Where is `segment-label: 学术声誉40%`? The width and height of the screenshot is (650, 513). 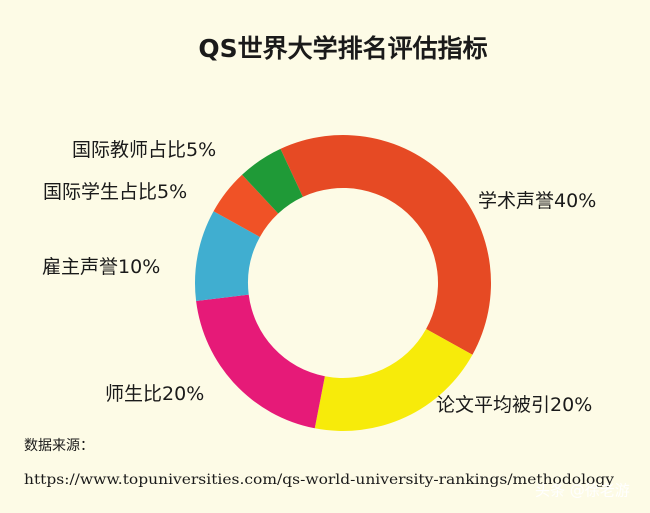 segment-label: 学术声誉40% is located at coordinates (537, 201).